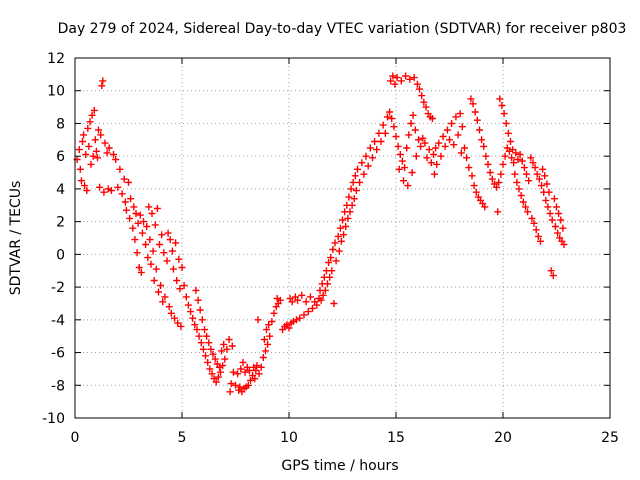  What do you see at coordinates (53, 239) in the screenshot?
I see `y-axis-tick-labels: -10 -8 -6 -4 -2 0 2 4 6 8 10 12` at bounding box center [53, 239].